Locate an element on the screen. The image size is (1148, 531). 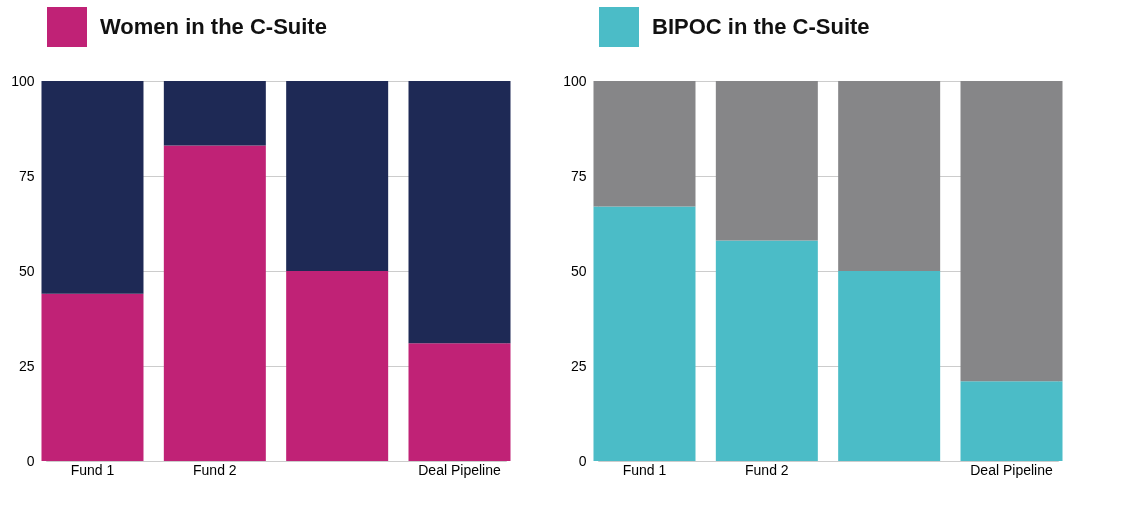
legend-label: Women in the C-Suite is located at coordinates (213, 26).